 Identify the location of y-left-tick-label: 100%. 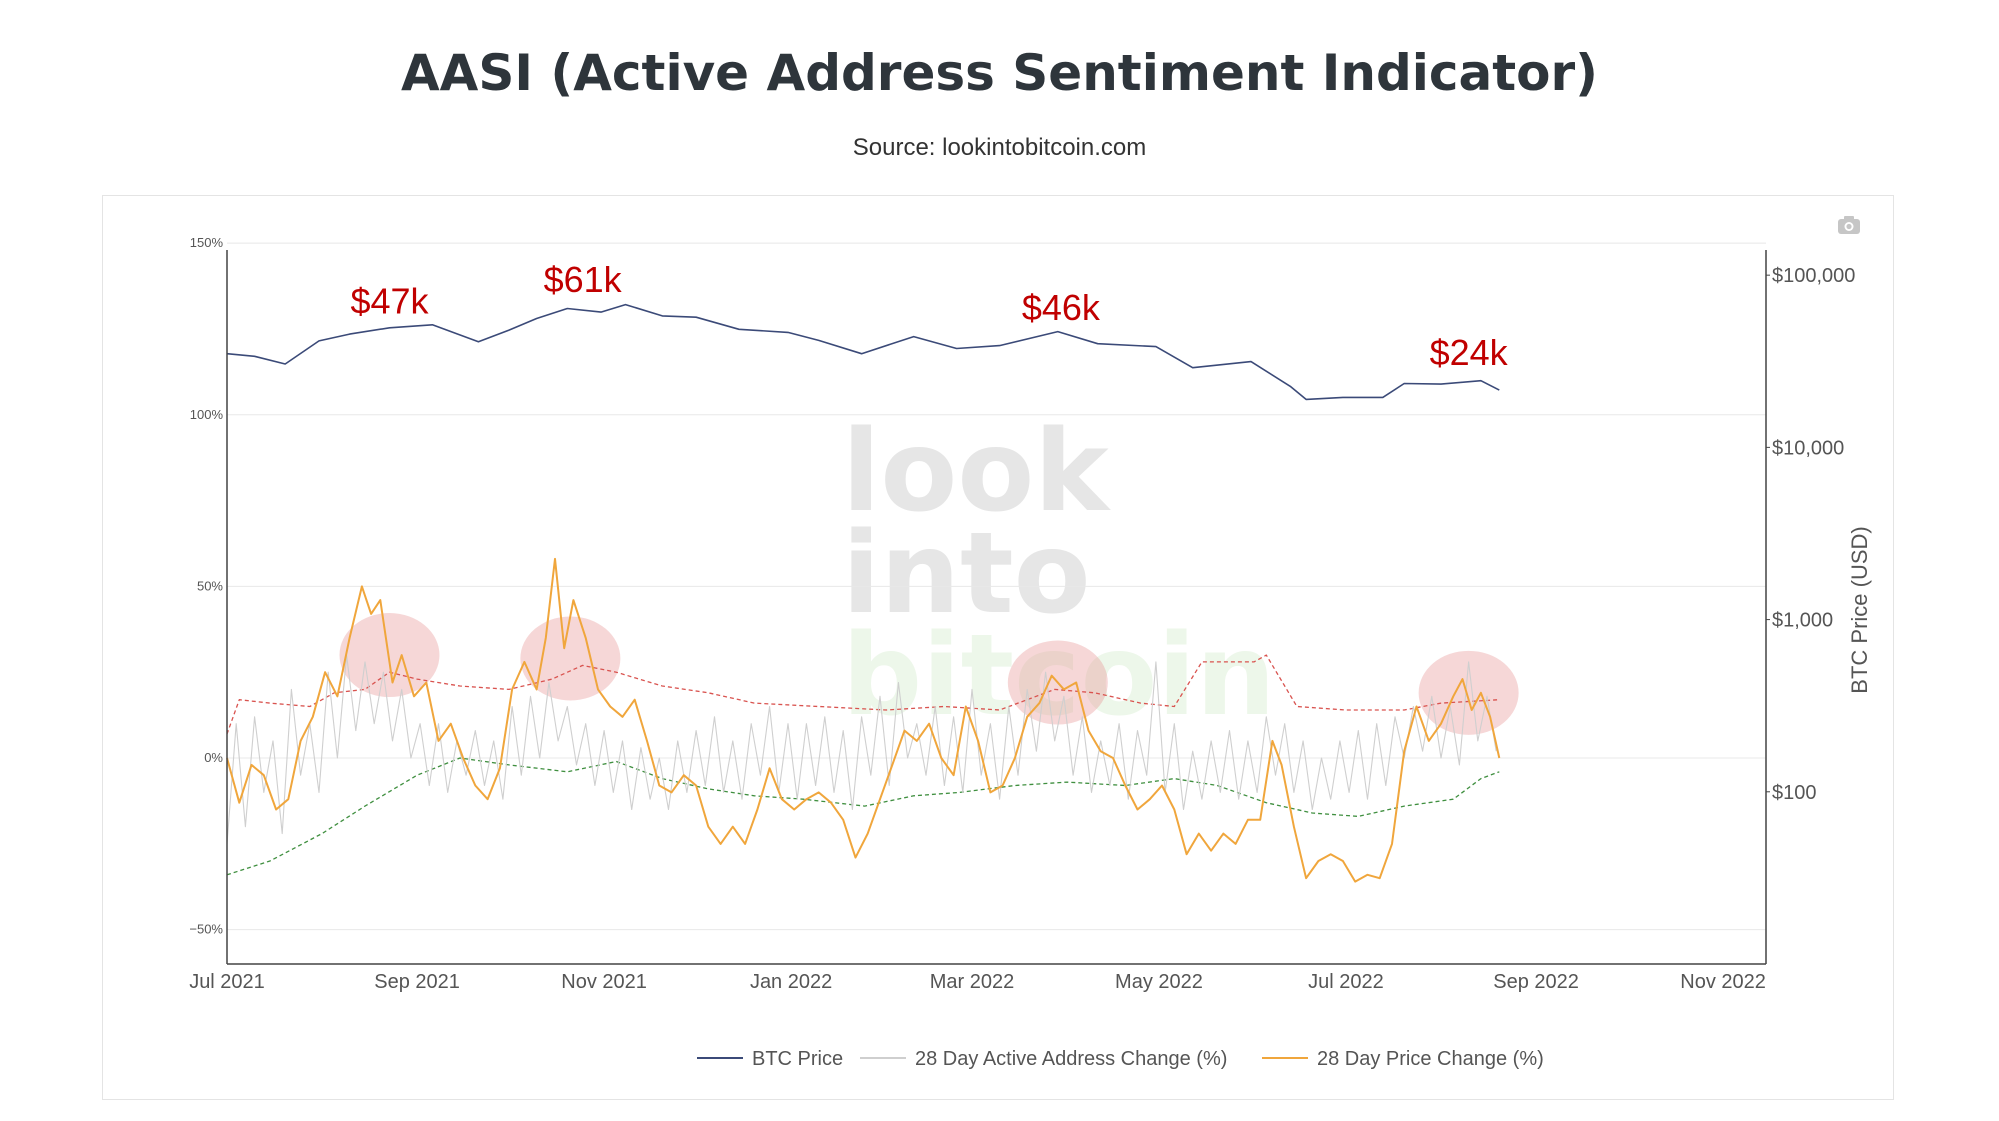
(207, 414).